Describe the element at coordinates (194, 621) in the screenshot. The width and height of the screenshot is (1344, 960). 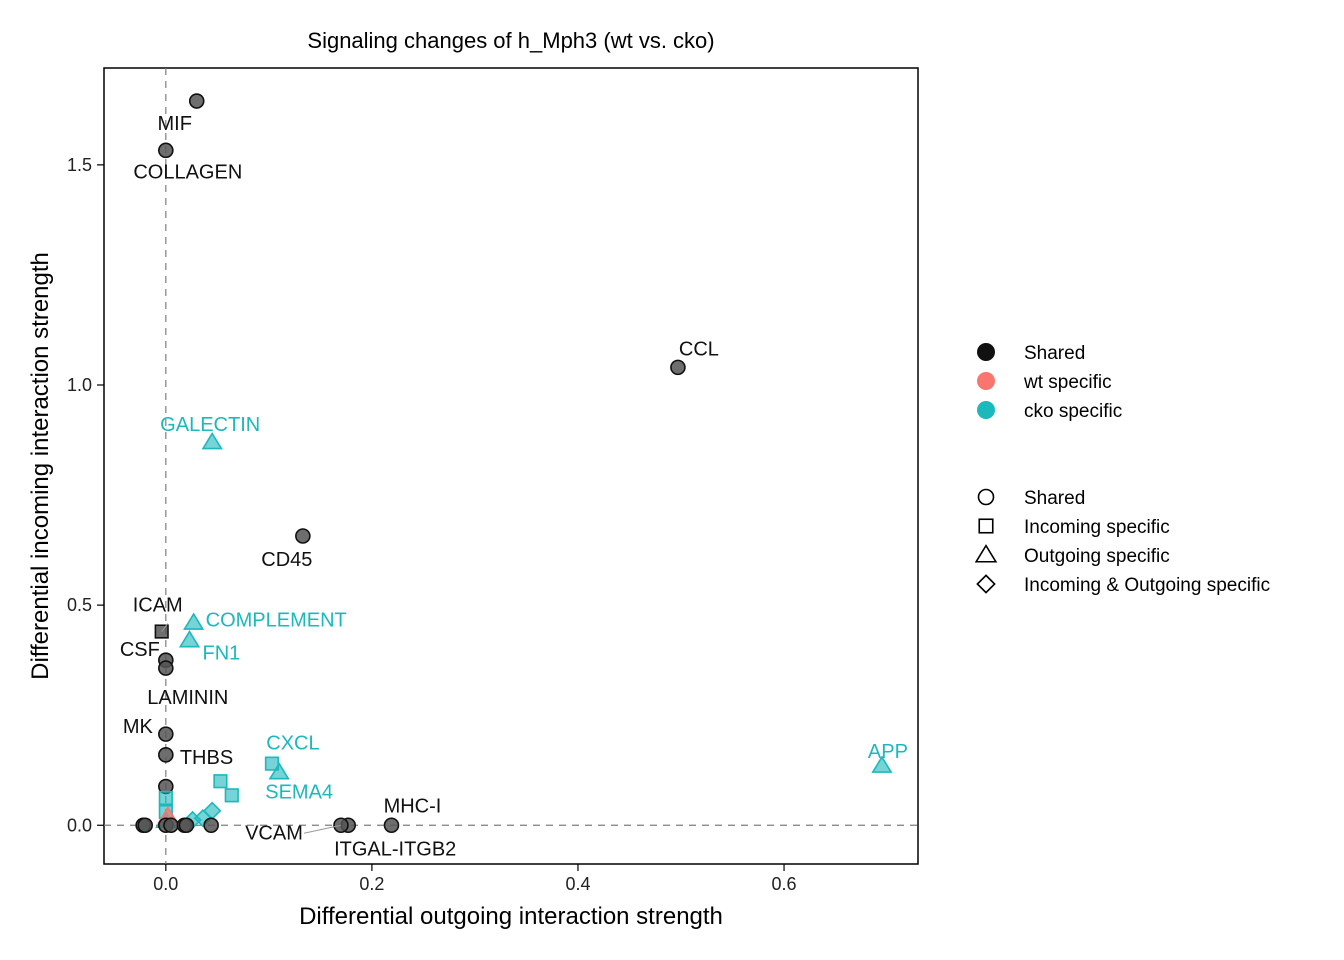
I see `point-complement` at that location.